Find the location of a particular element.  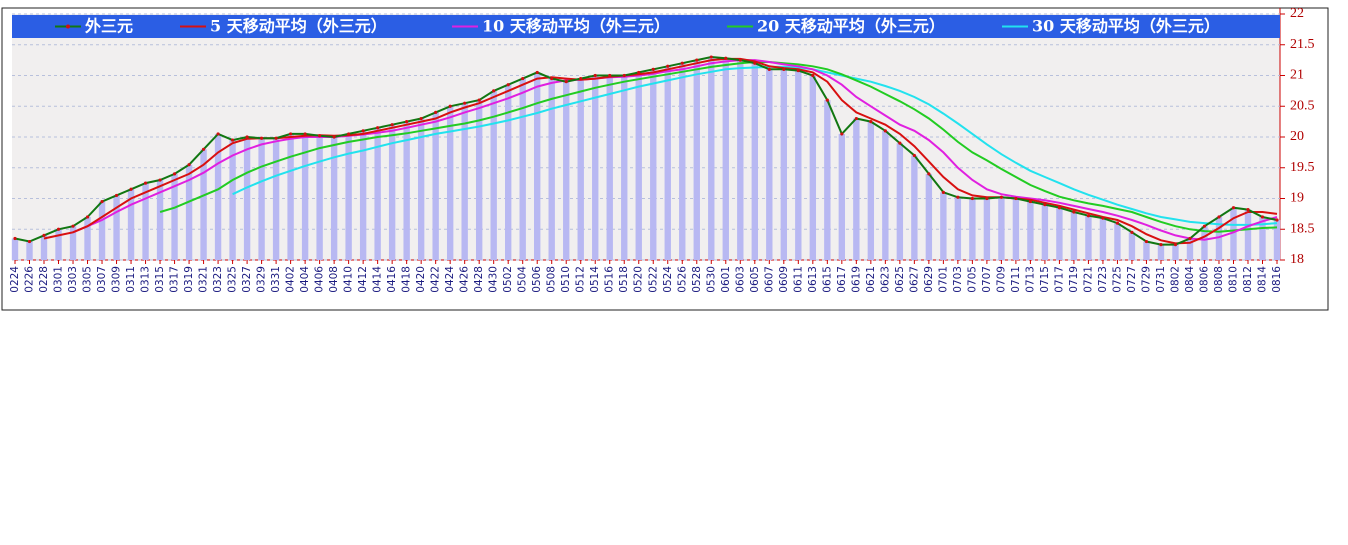

x-tick-label: 0725 is located at coordinates (1117, 279).